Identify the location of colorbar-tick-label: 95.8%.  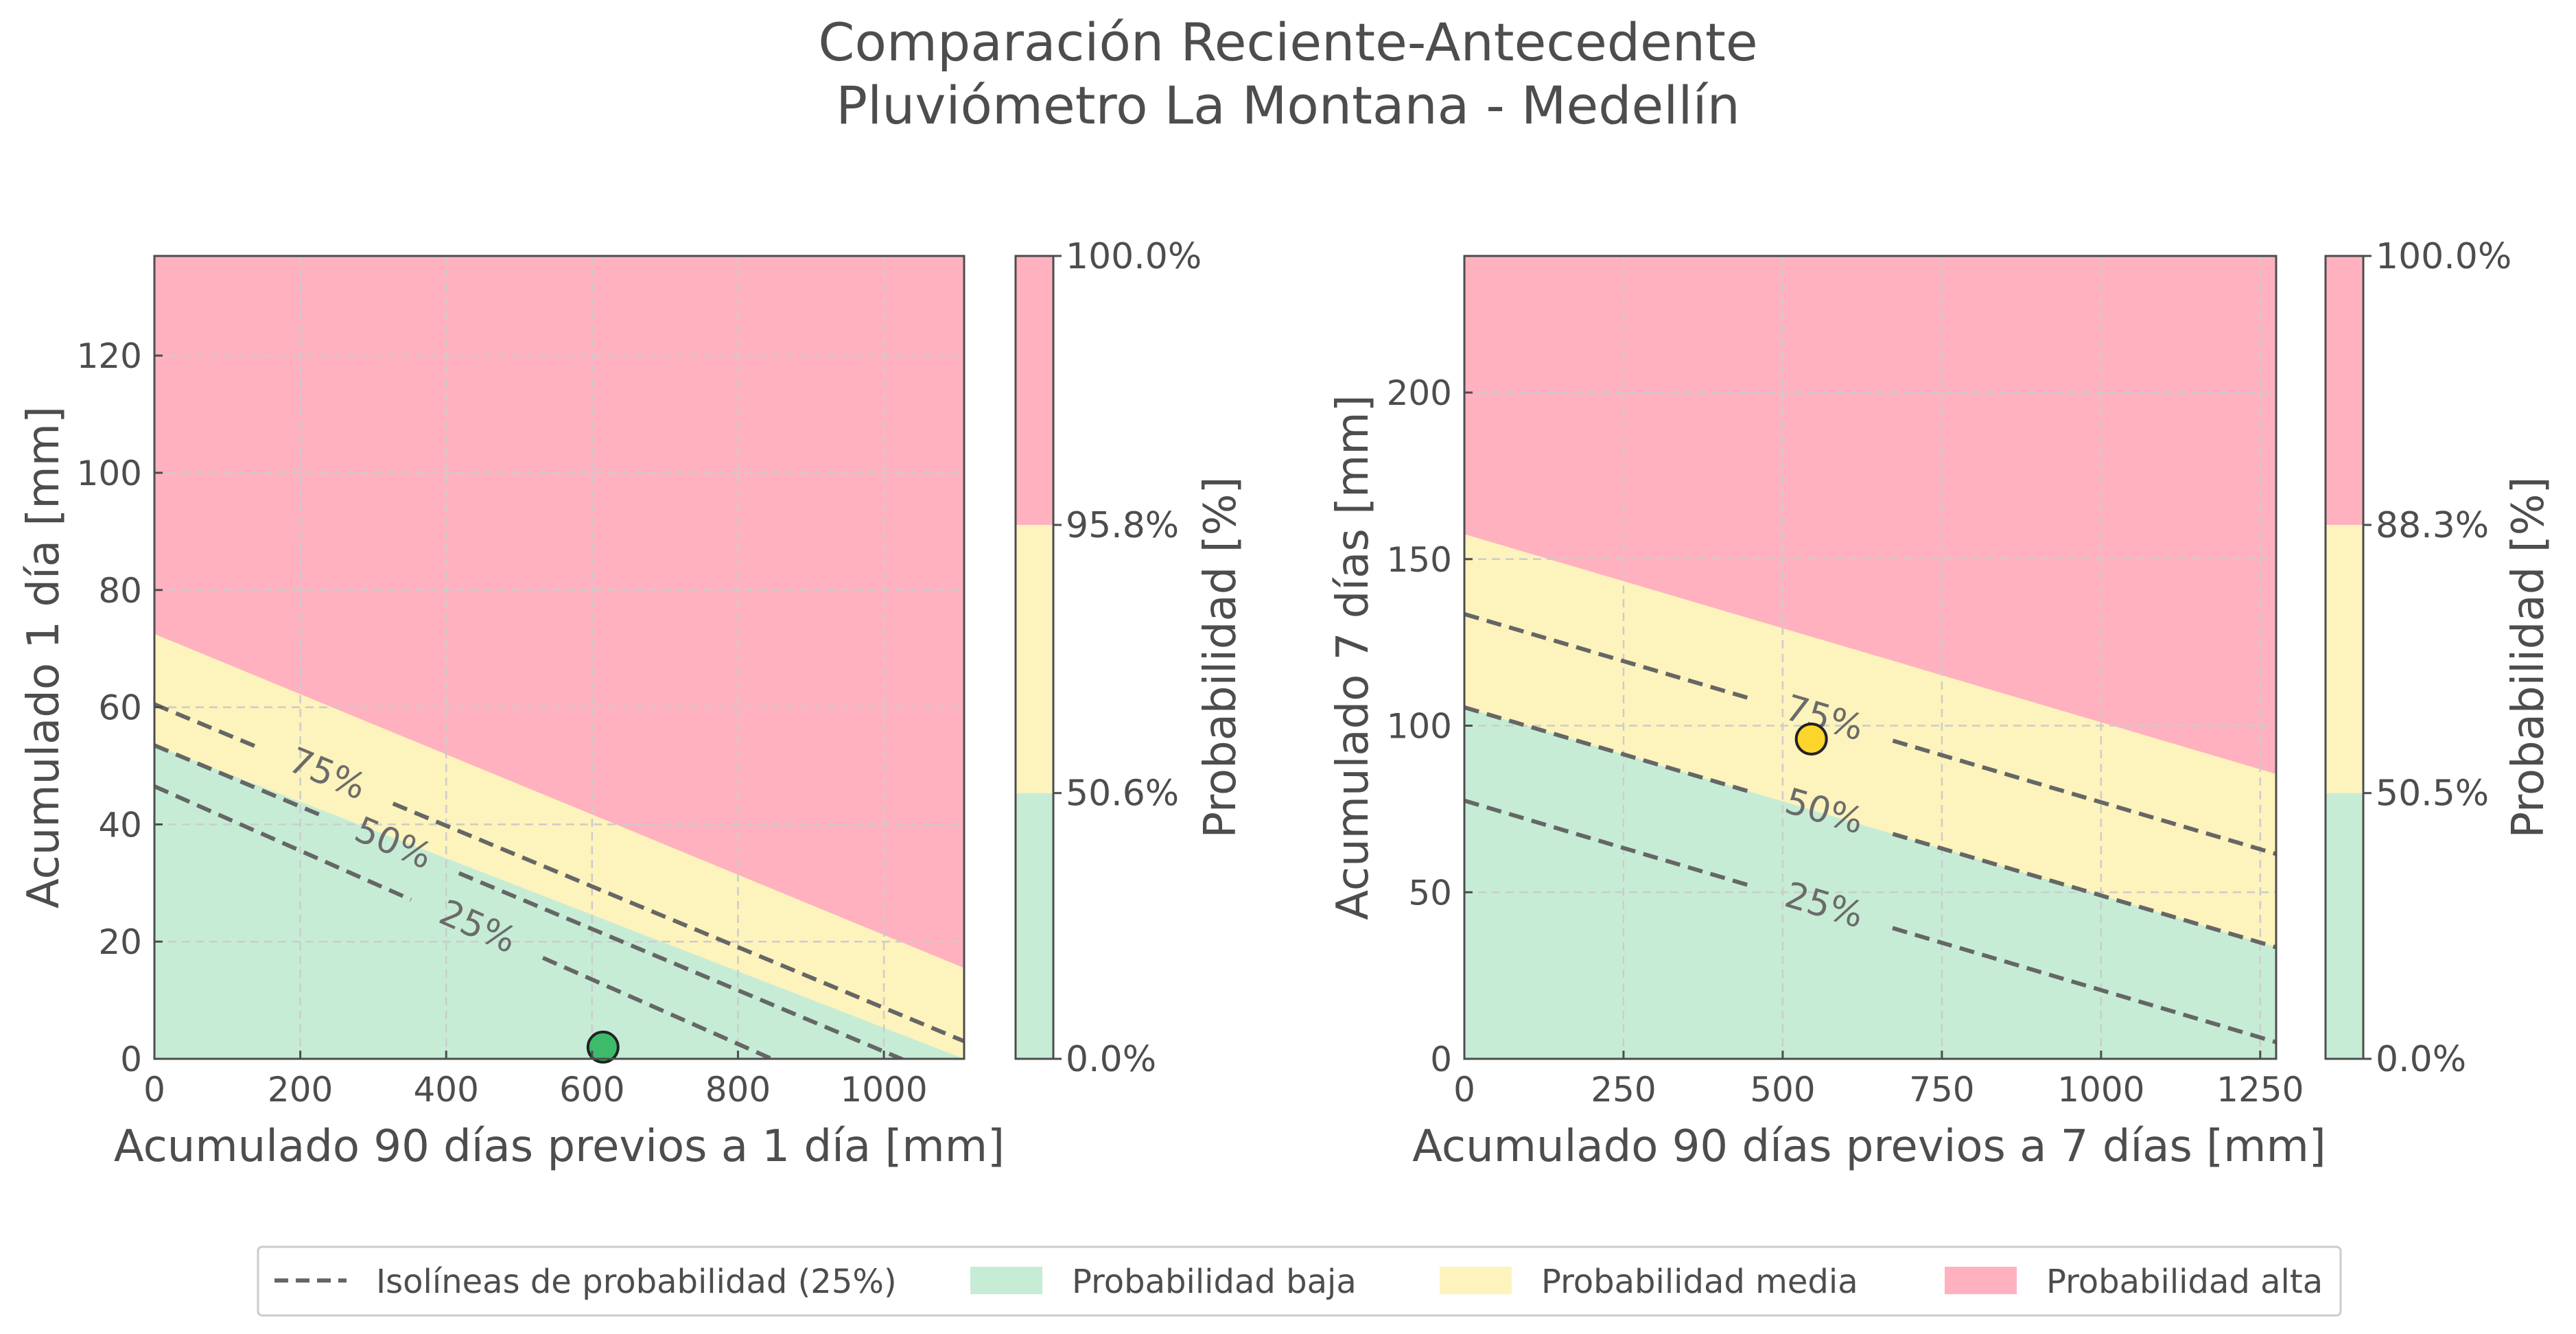
(1122, 525).